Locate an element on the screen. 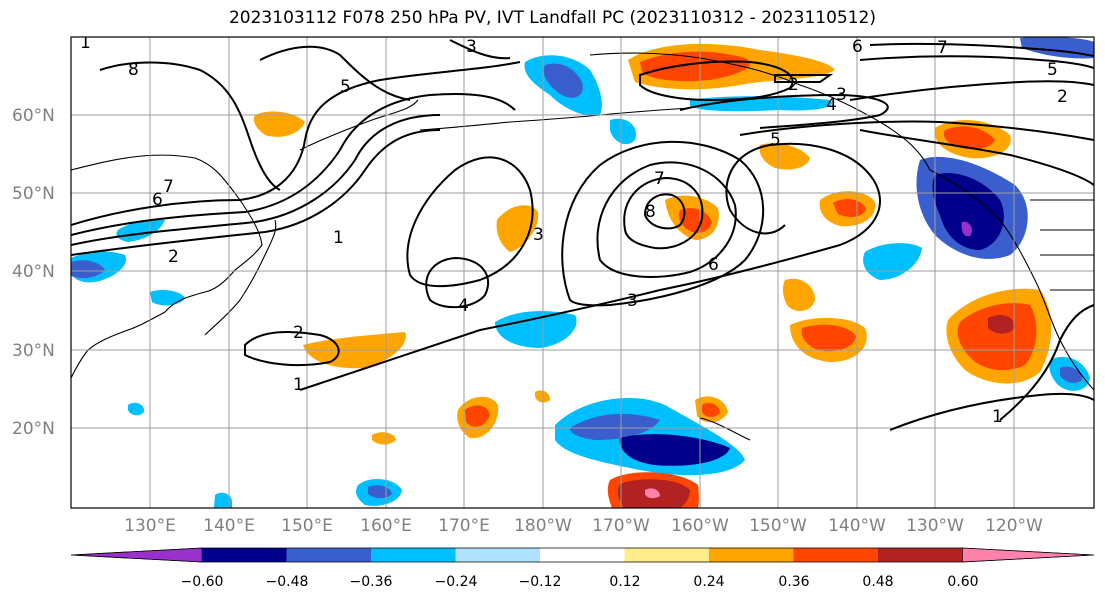  colorbar-tick-label: 0.60 is located at coordinates (962, 582).